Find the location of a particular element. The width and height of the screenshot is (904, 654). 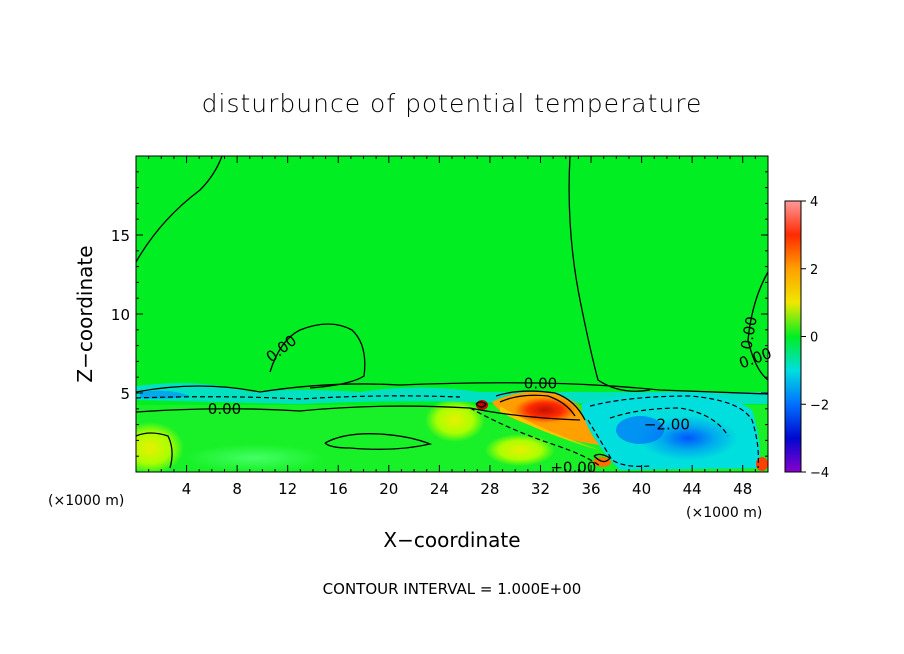

colorbar-tick-label: 2 is located at coordinates (814, 270).